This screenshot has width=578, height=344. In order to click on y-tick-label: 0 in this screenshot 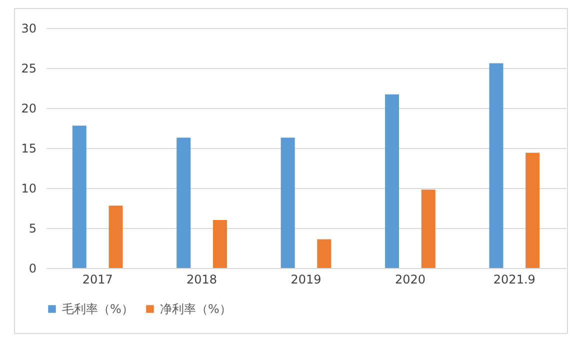, I will do `click(32, 269)`.